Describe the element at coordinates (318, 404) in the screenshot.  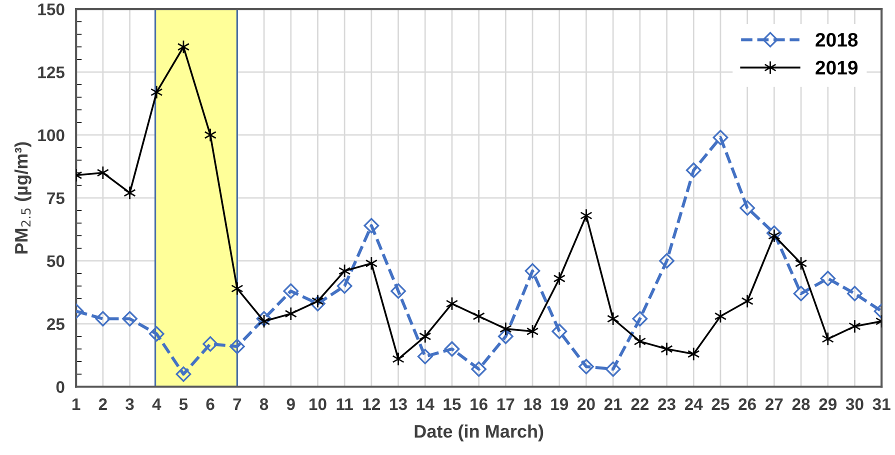
I see `x-tick-label: 10` at that location.